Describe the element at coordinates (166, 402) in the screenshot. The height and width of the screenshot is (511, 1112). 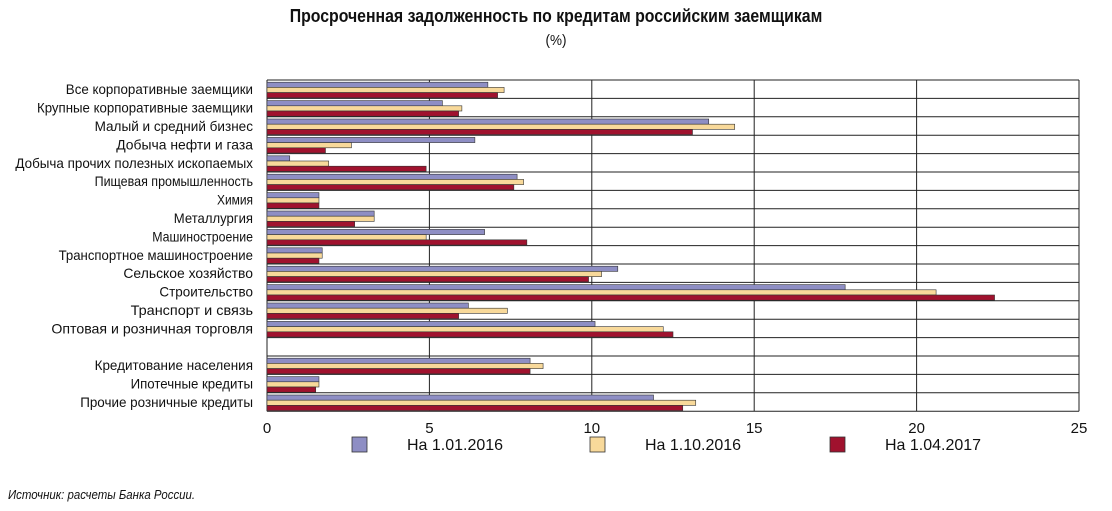
I see `category-label: Прочие розничные кредиты` at that location.